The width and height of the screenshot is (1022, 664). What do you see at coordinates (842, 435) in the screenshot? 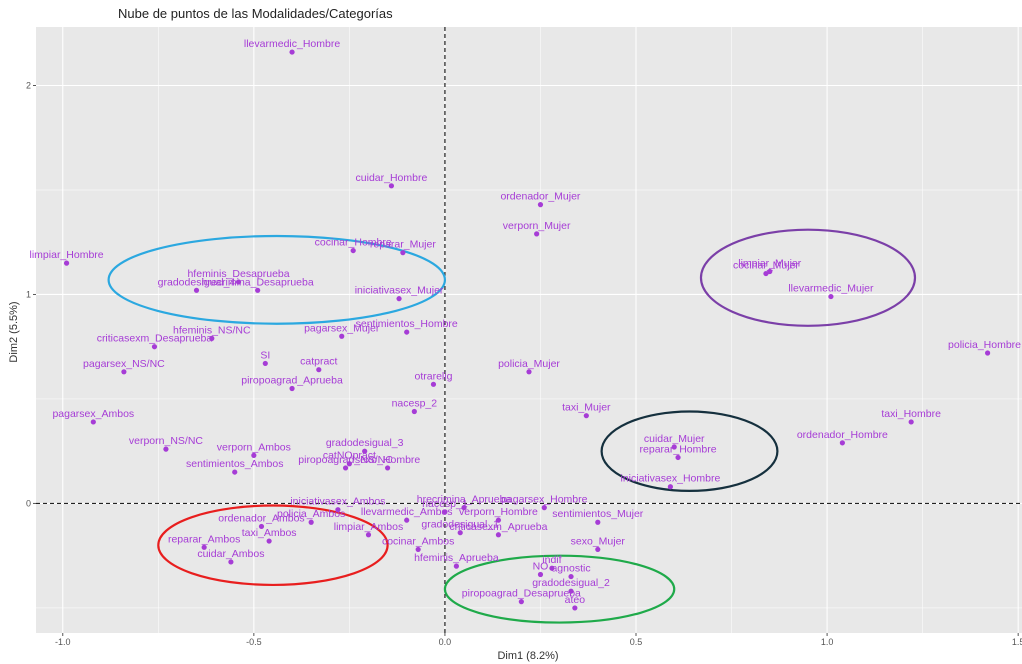
I see `point-label: ordenador_Hombre` at bounding box center [842, 435].